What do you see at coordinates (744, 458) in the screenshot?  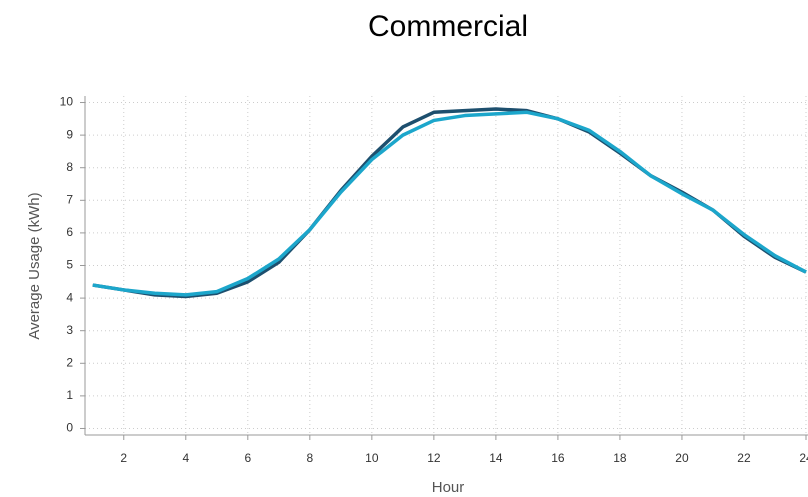 I see `x-tick-label: 22` at bounding box center [744, 458].